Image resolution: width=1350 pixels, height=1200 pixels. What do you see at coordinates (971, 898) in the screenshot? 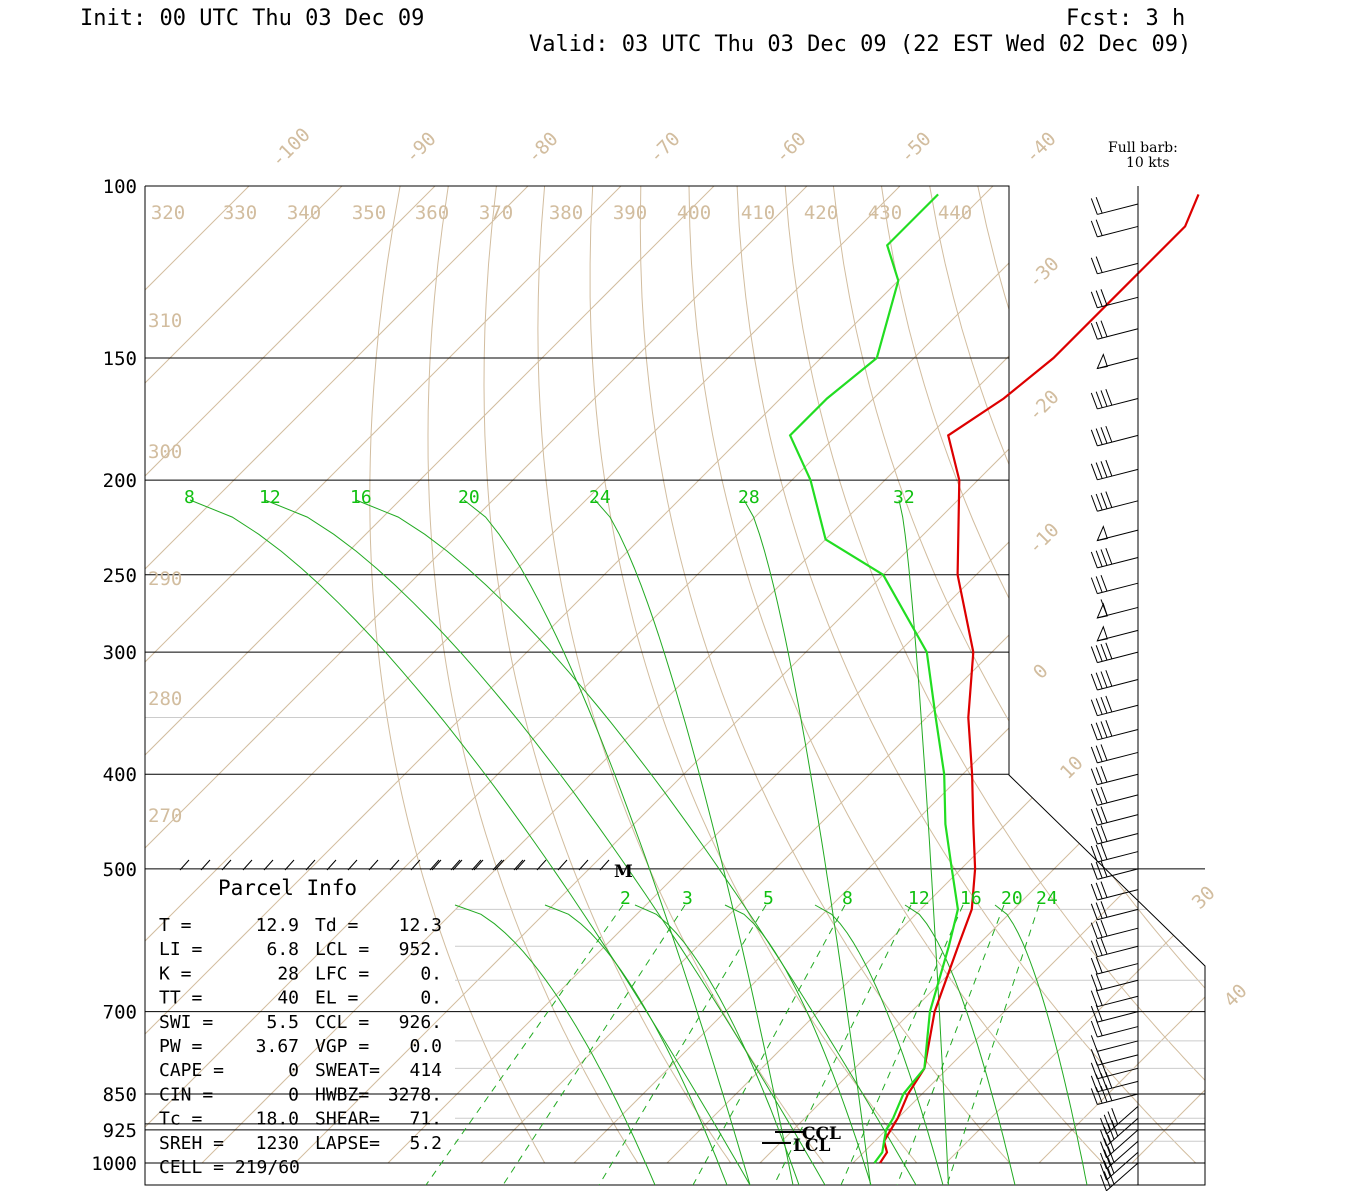
I see `mixing-label-lower: 16` at bounding box center [971, 898].